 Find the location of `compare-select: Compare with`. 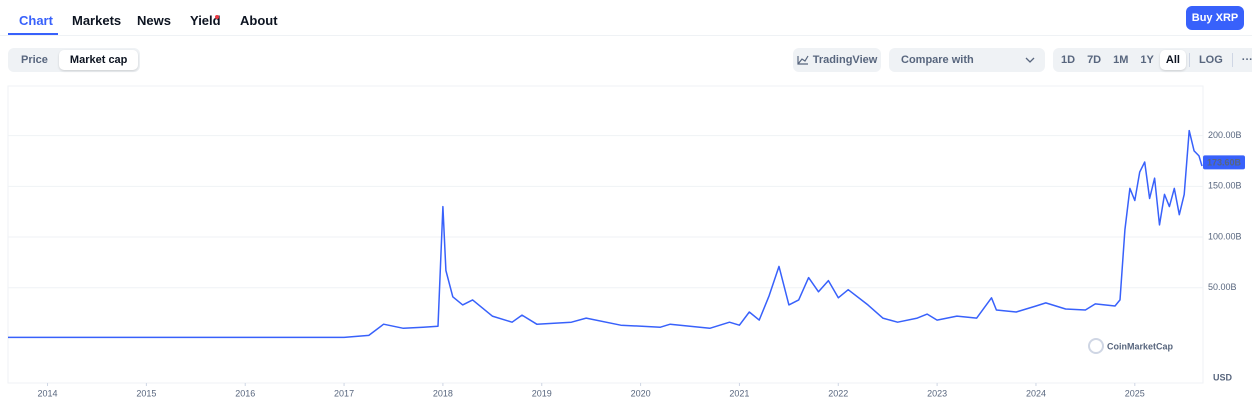

compare-select: Compare with is located at coordinates (967, 60).